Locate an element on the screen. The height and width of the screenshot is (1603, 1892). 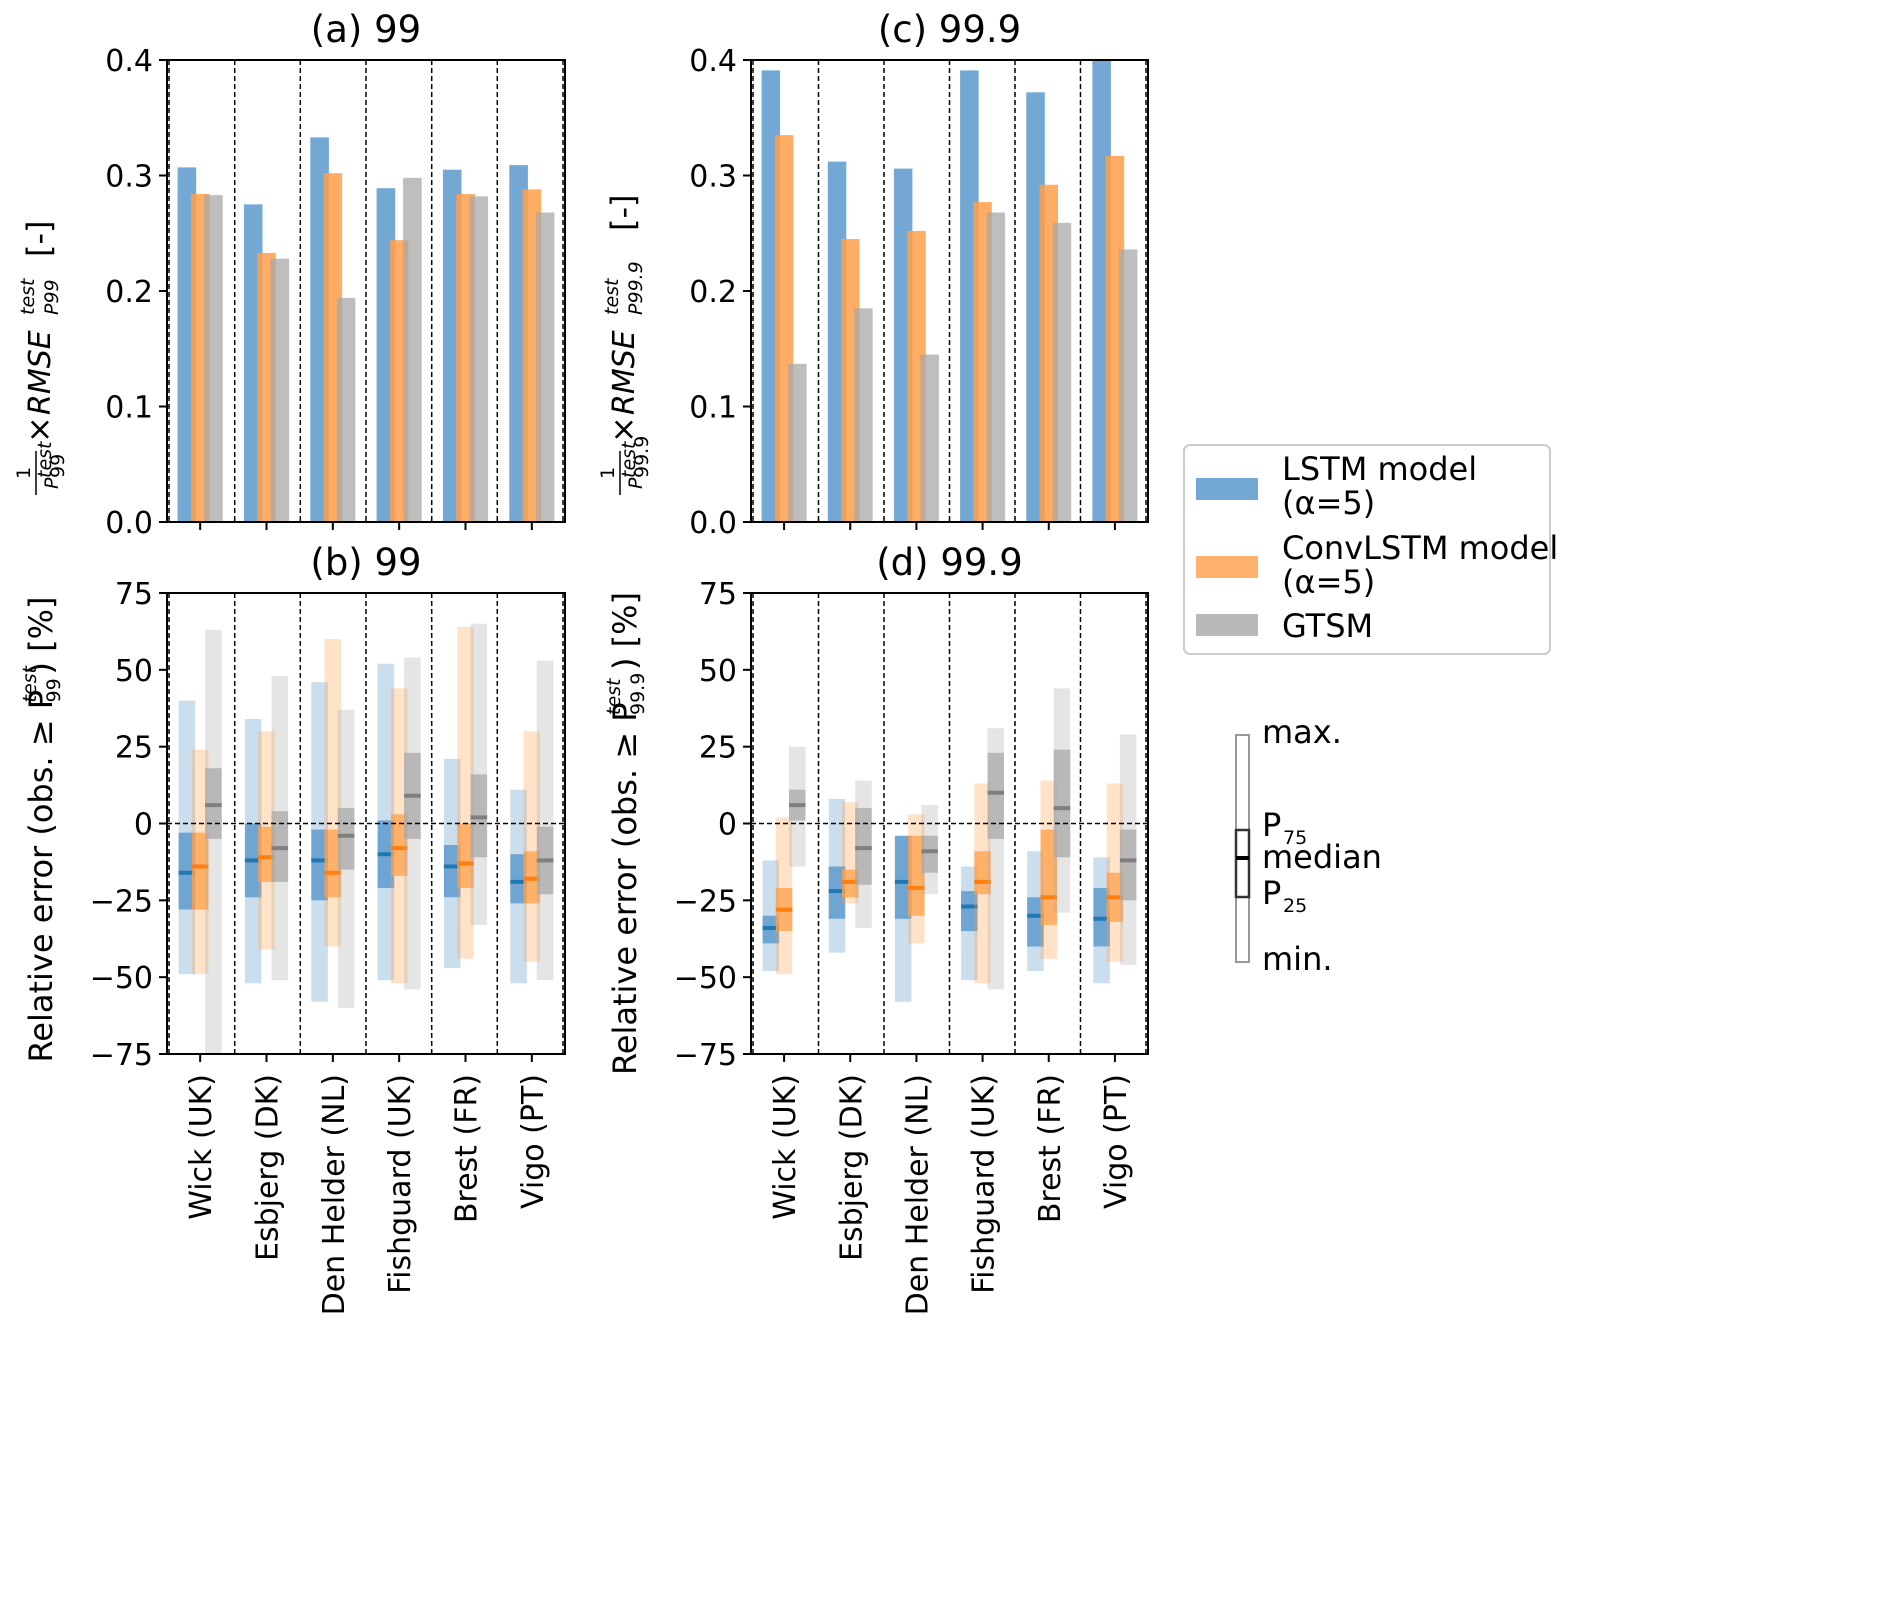
xtick-label-b-4: Brest (FR) is located at coordinates (467, 1148).